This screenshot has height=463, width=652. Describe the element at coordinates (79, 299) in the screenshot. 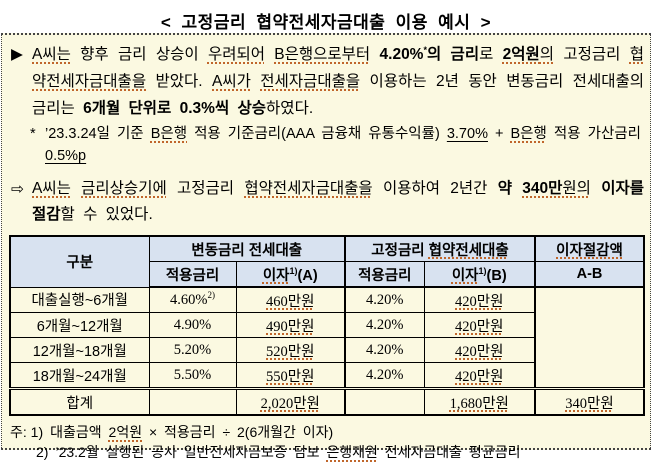

I see `cell-period: 대출실행~6개월` at that location.